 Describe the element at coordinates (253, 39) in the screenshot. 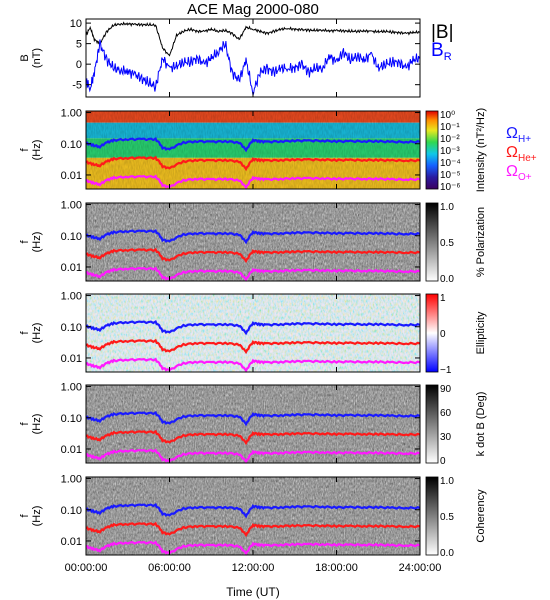

I see `series-line-bmag` at that location.